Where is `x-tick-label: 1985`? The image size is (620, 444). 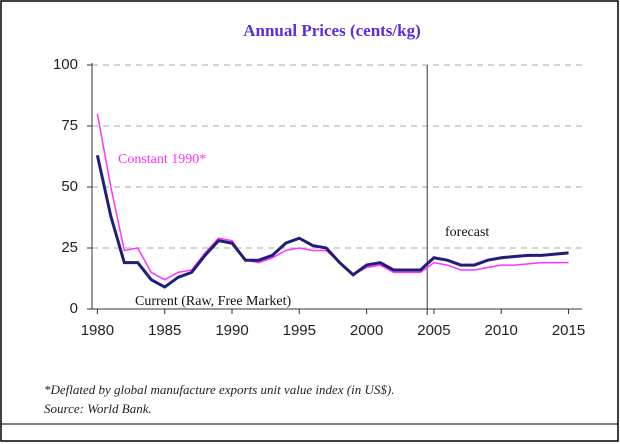 x-tick-label: 1985 is located at coordinates (164, 330).